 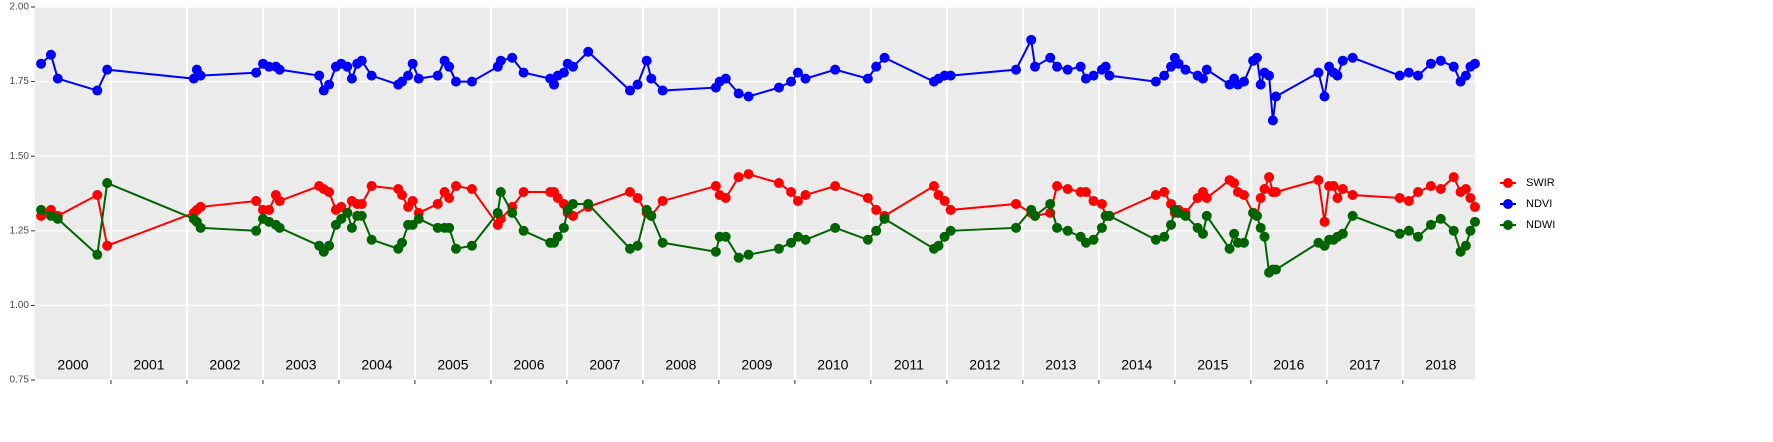 What do you see at coordinates (20, 380) in the screenshot?
I see `y-tick-label: 0.75` at bounding box center [20, 380].